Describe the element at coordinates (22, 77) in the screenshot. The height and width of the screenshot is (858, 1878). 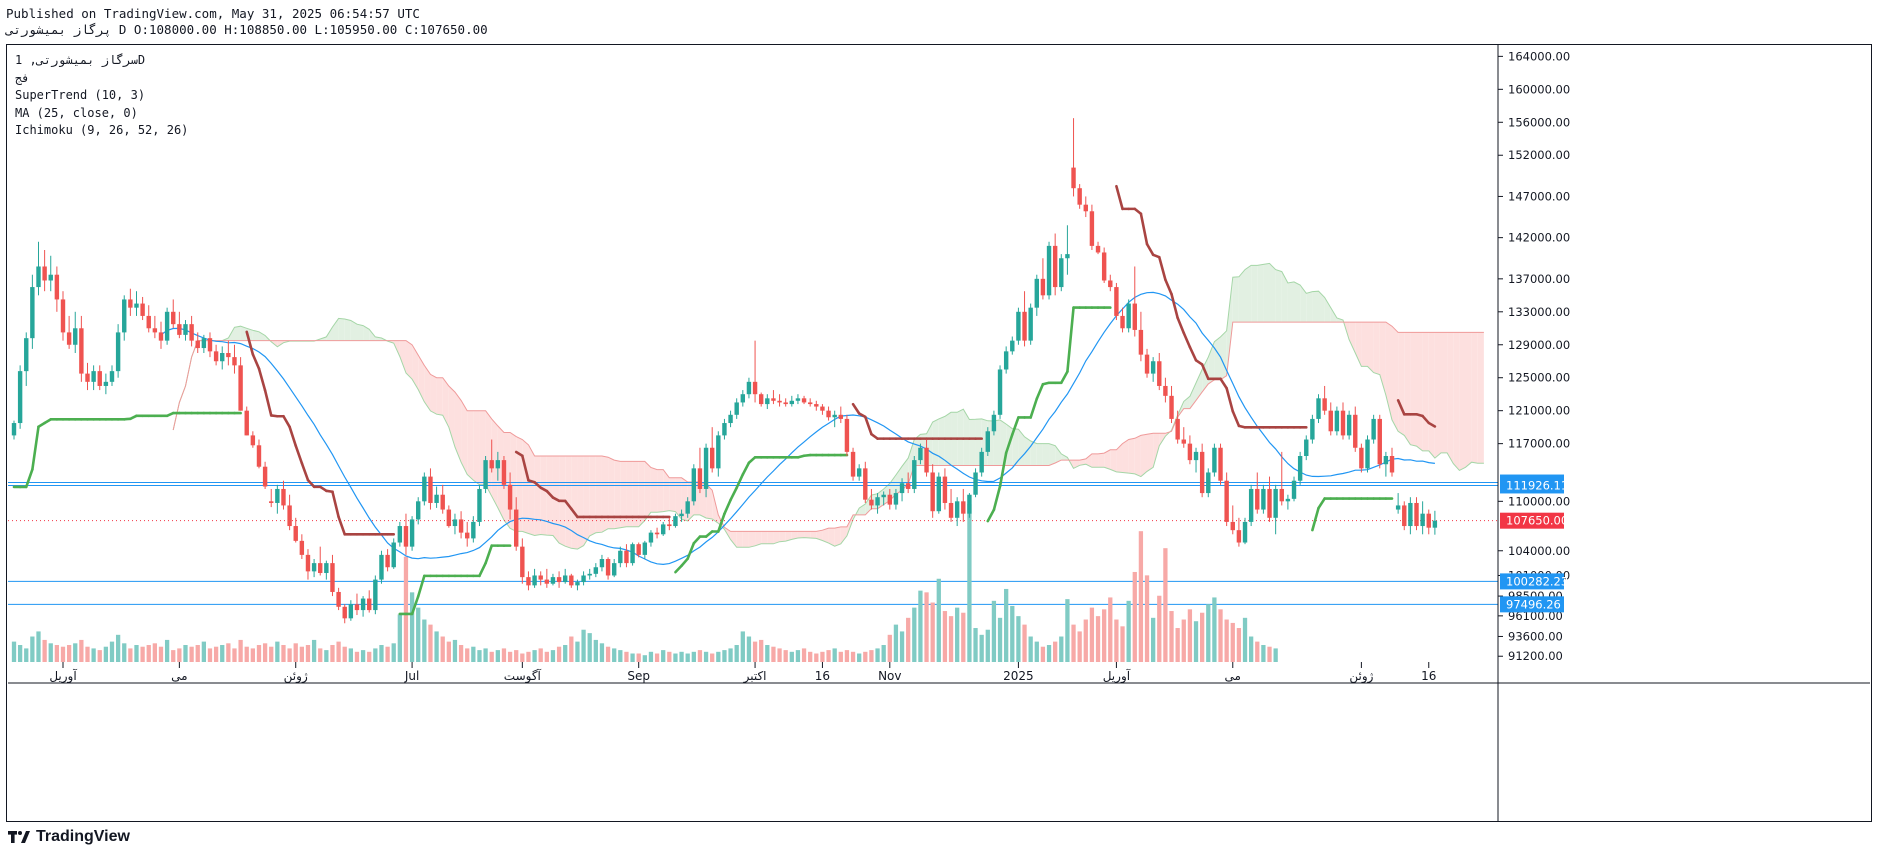
I see `legend-exchange: فج` at that location.